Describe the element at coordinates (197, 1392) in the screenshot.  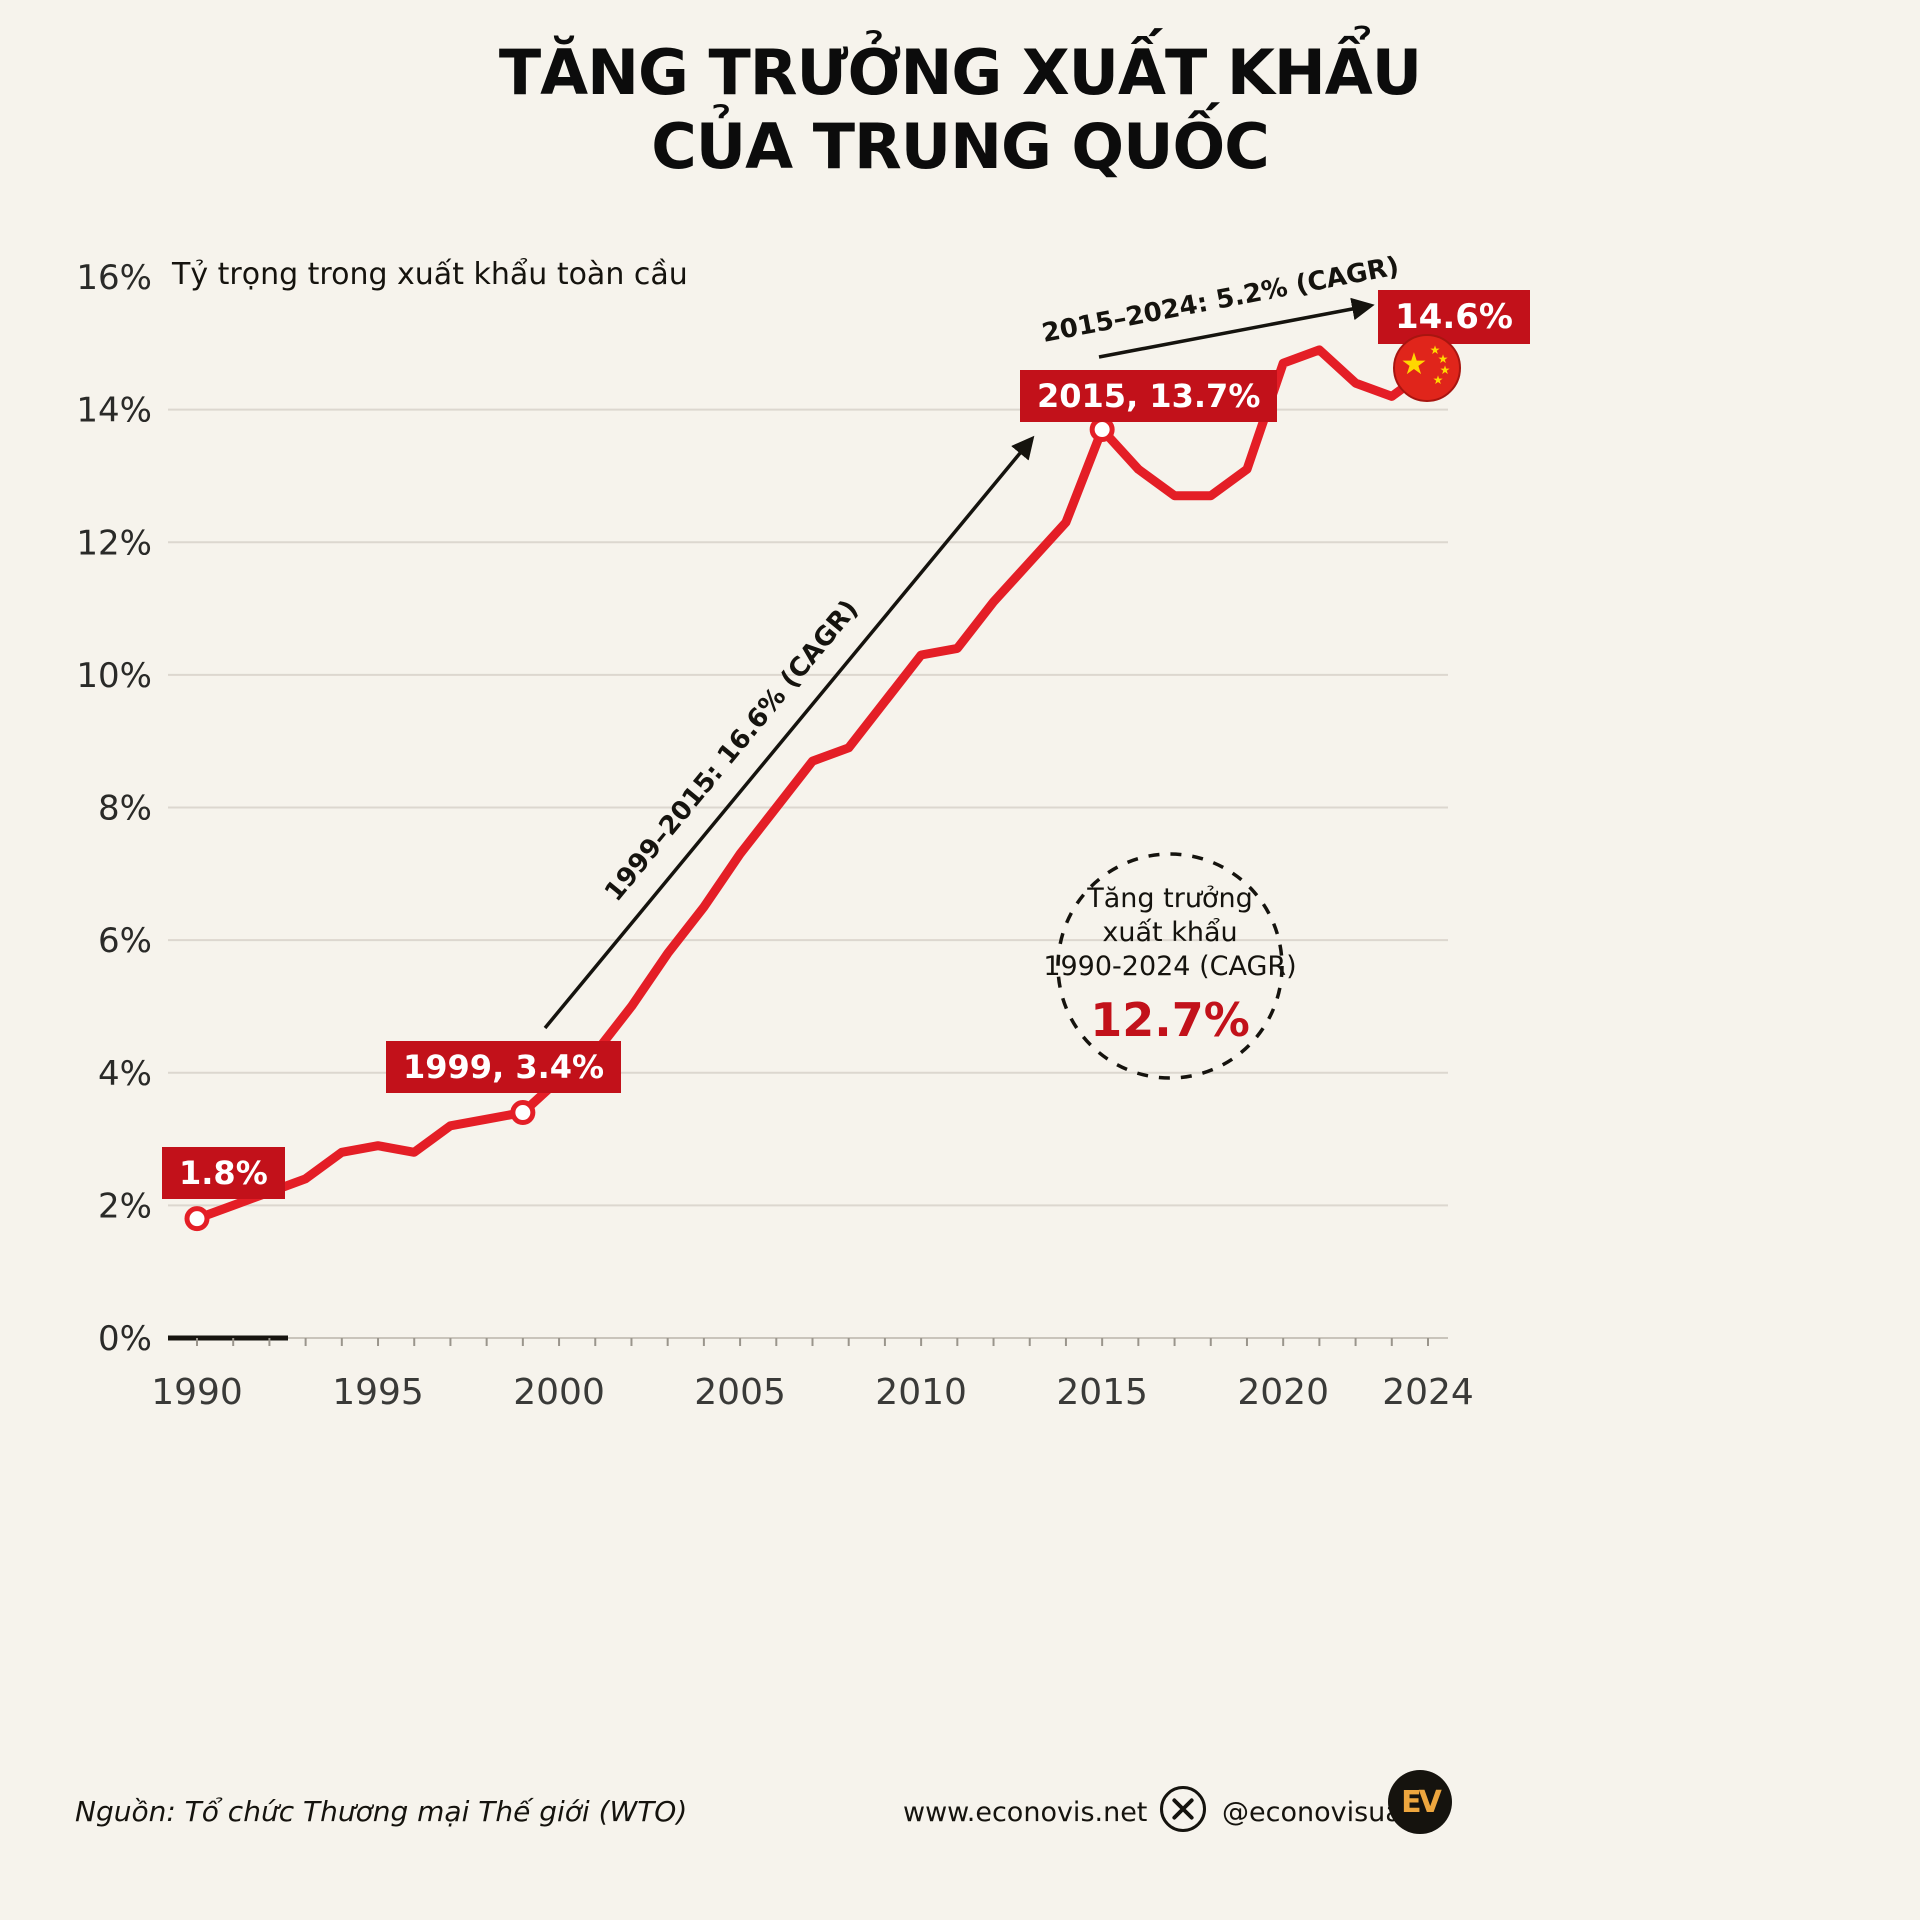
I see `x-axis-label: 1990` at that location.